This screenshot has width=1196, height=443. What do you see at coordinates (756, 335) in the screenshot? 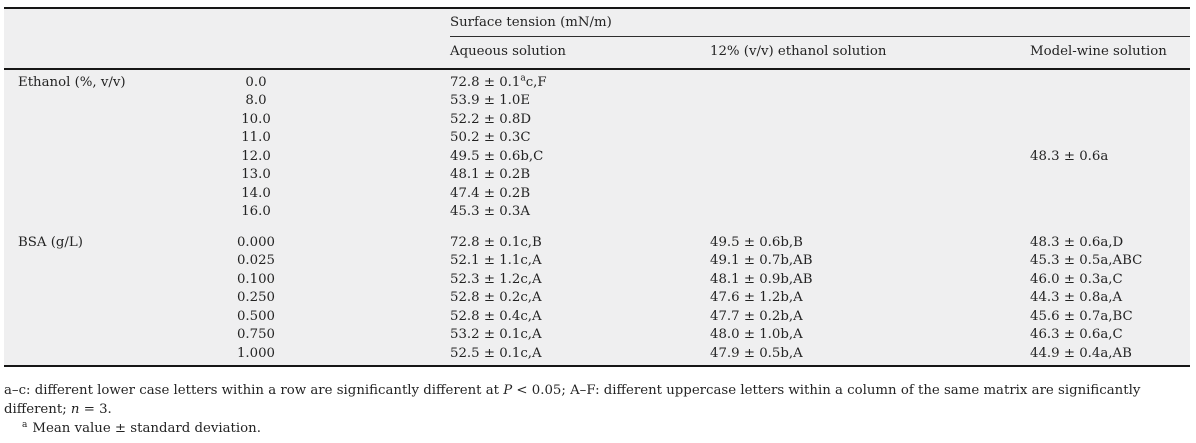
I see `ethanol12-value: 48.0 ± 1.0b,A` at bounding box center [756, 335].